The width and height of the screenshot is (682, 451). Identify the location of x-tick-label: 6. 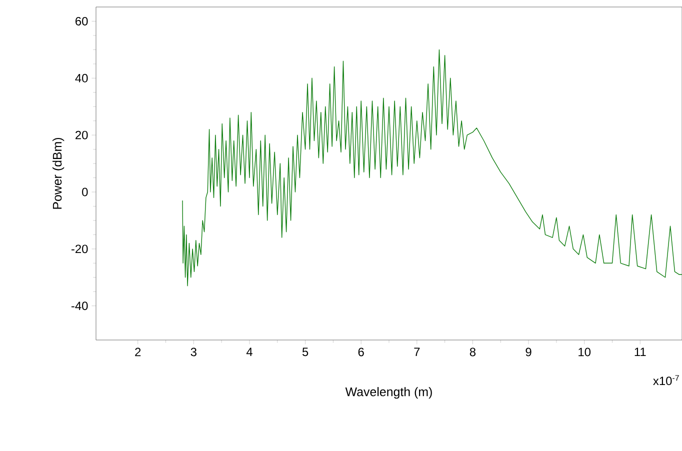
(361, 352).